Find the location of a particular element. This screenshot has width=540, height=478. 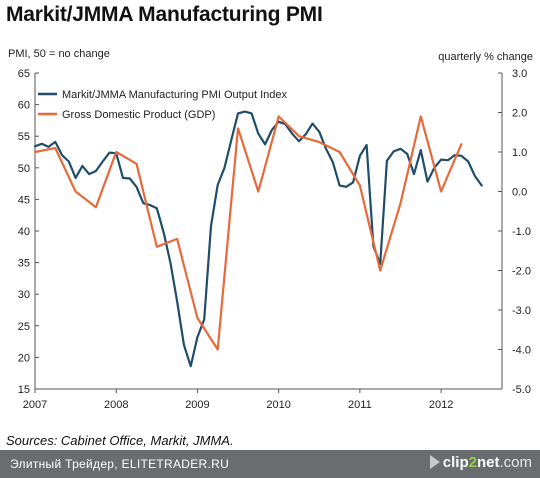

play-icon is located at coordinates (434, 462).